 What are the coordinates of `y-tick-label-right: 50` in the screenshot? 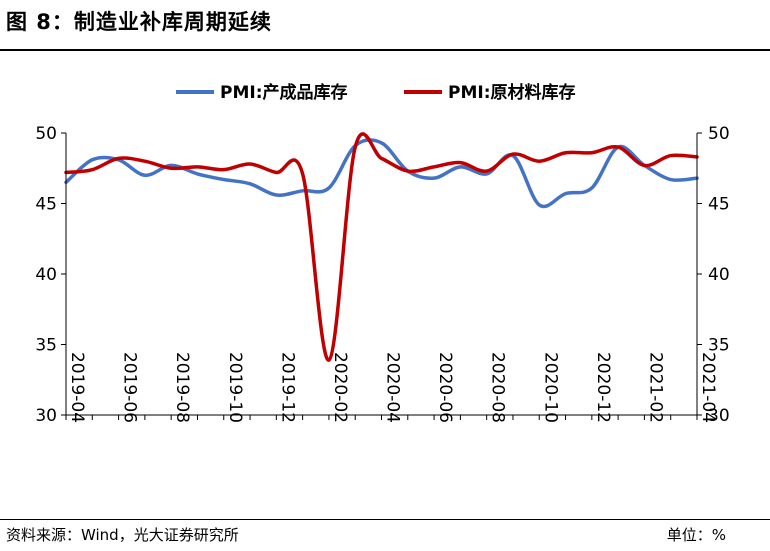 It's located at (719, 134).